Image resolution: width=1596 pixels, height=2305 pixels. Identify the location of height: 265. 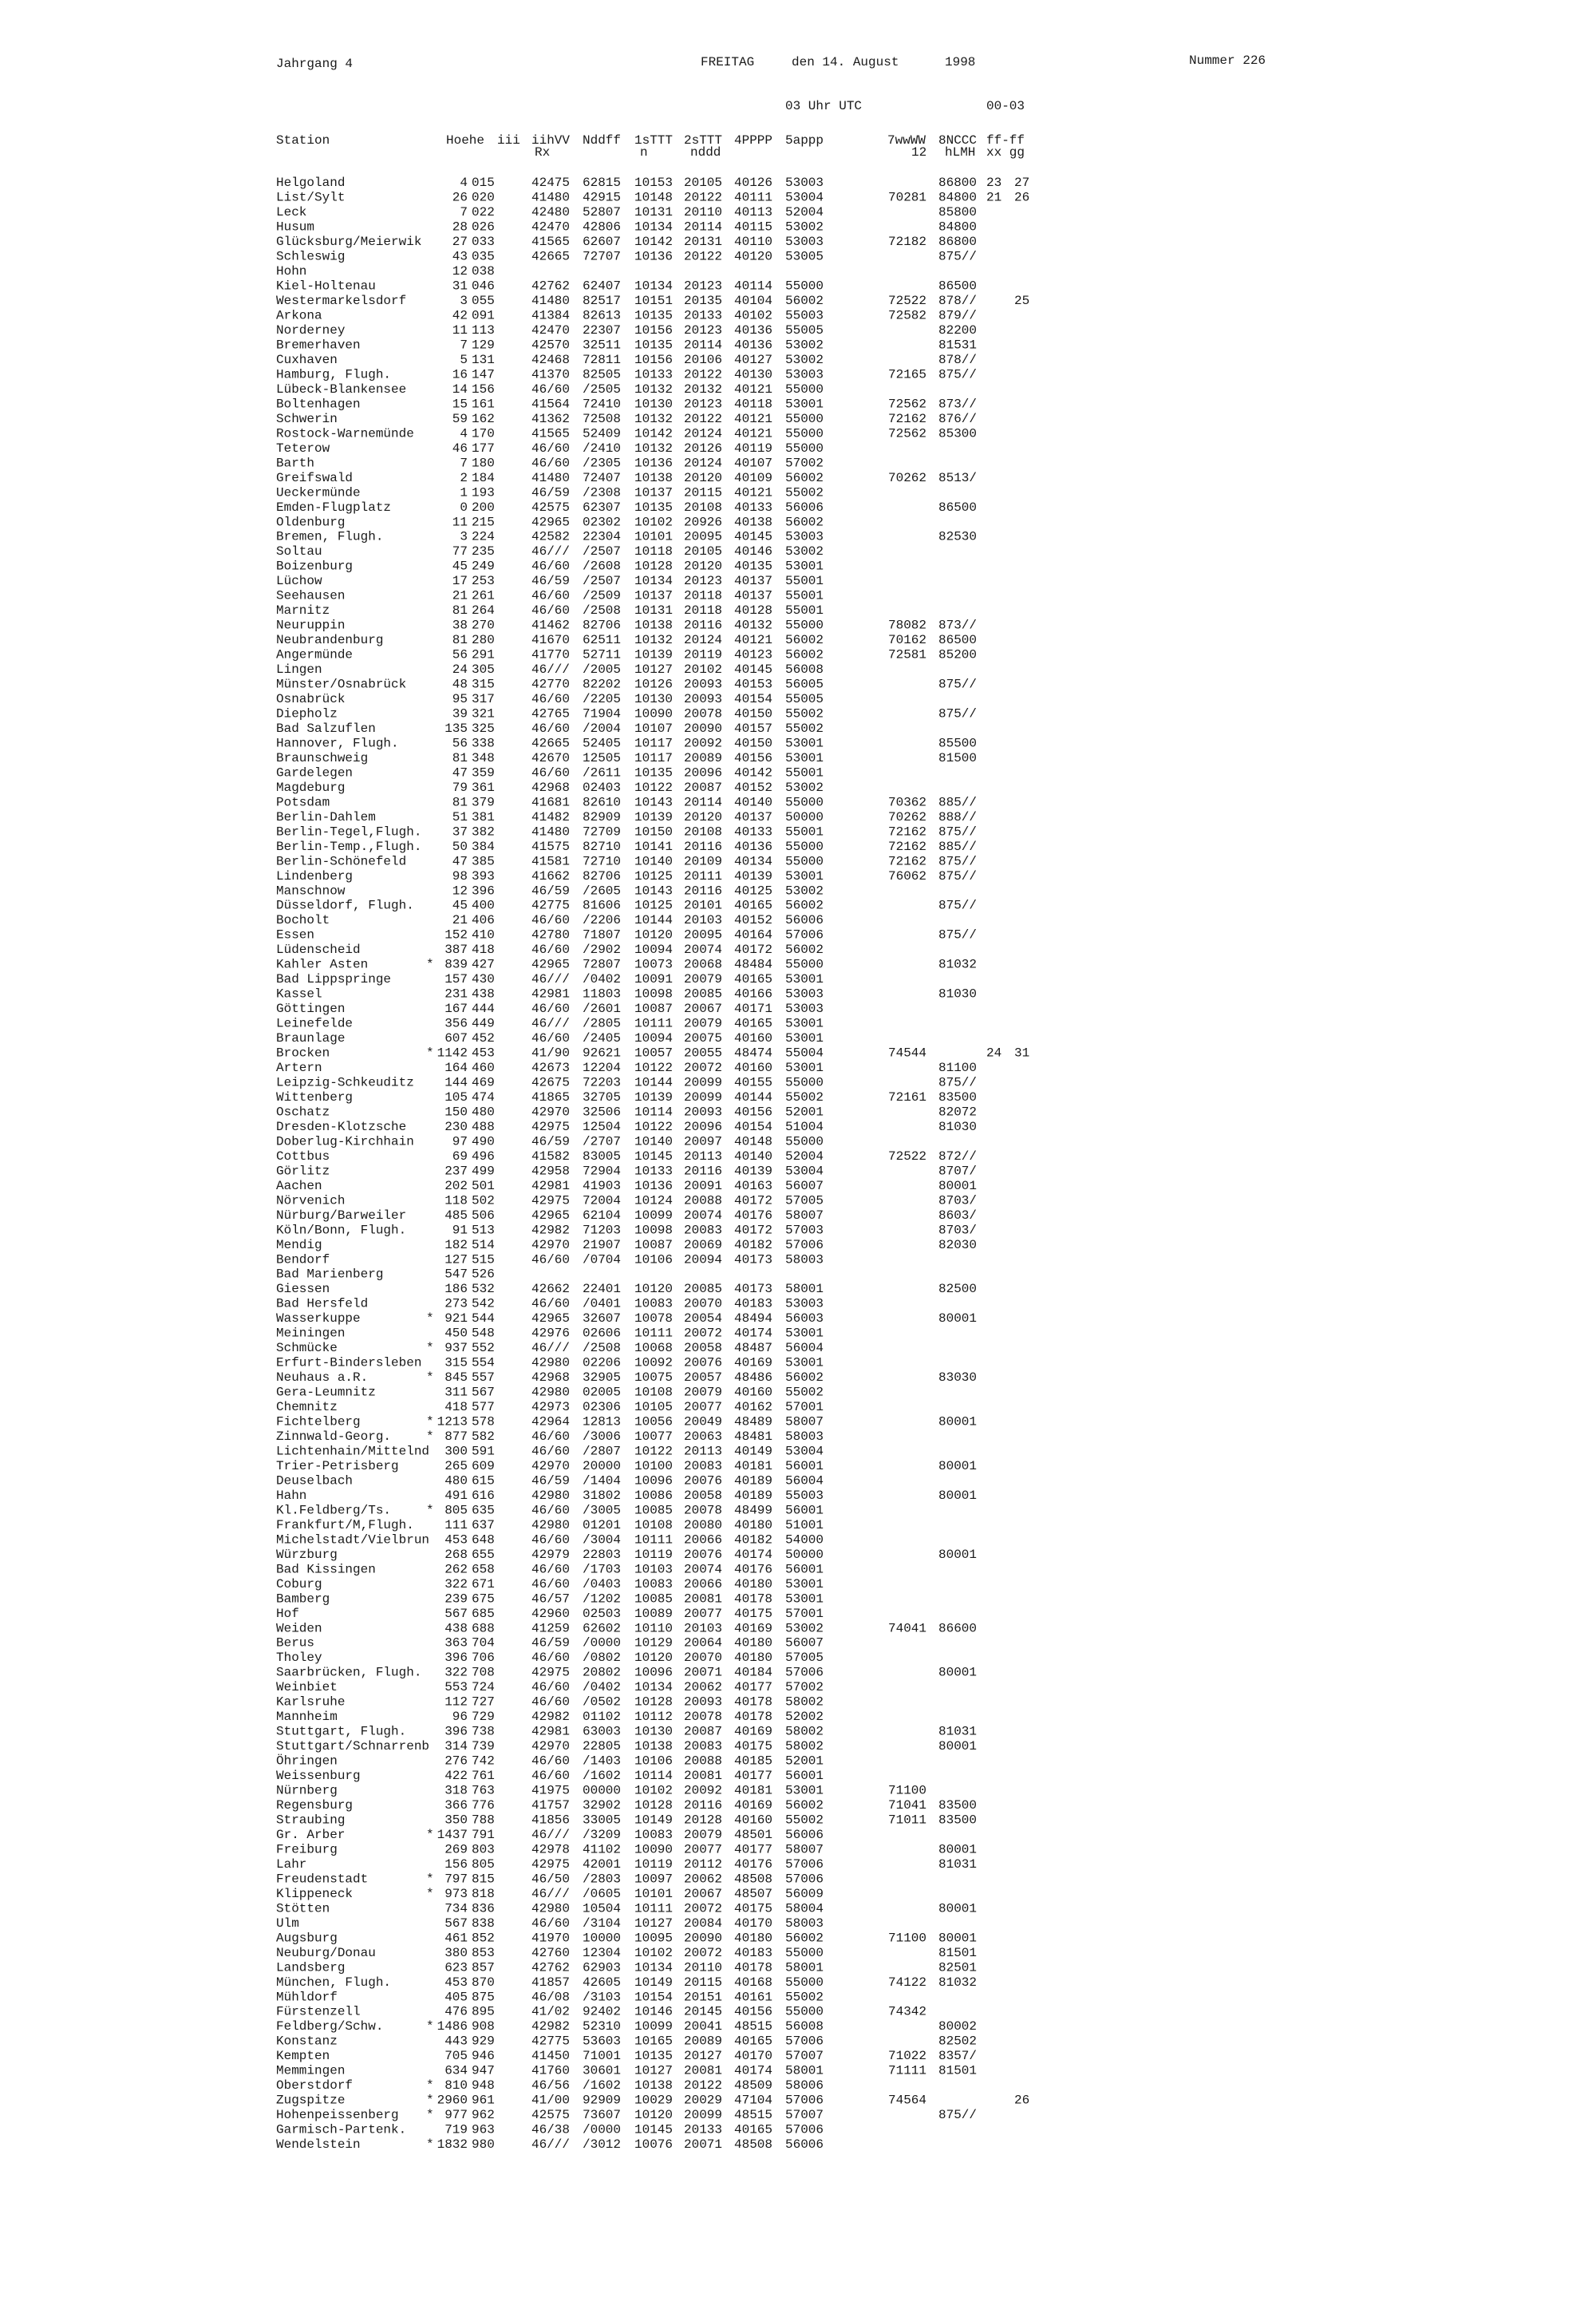
(456, 1466).